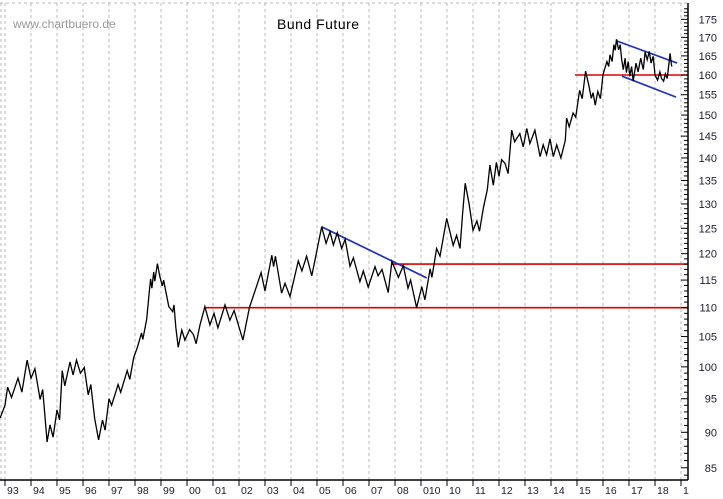 The image size is (723, 499). I want to click on y-axis-label: 115, so click(708, 281).